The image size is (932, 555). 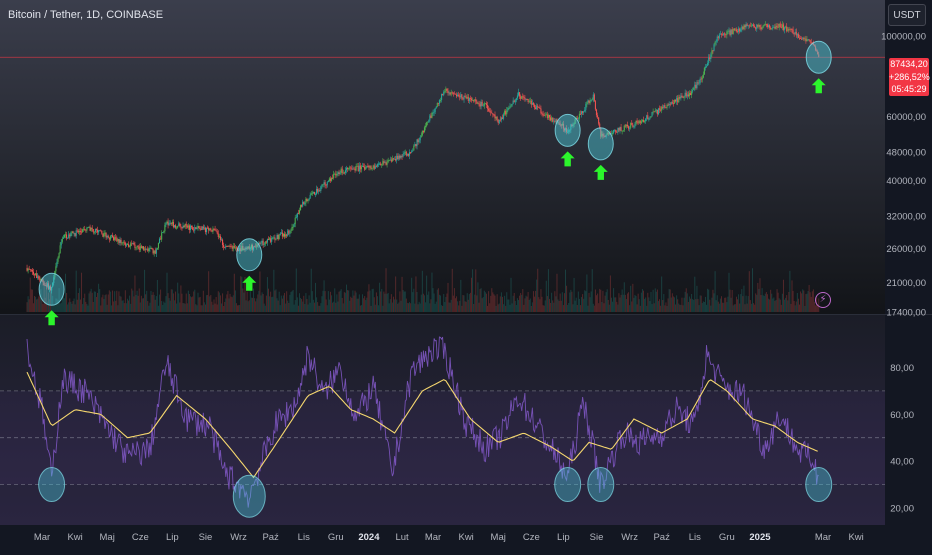 I want to click on currency-button: USDT, so click(x=907, y=15).